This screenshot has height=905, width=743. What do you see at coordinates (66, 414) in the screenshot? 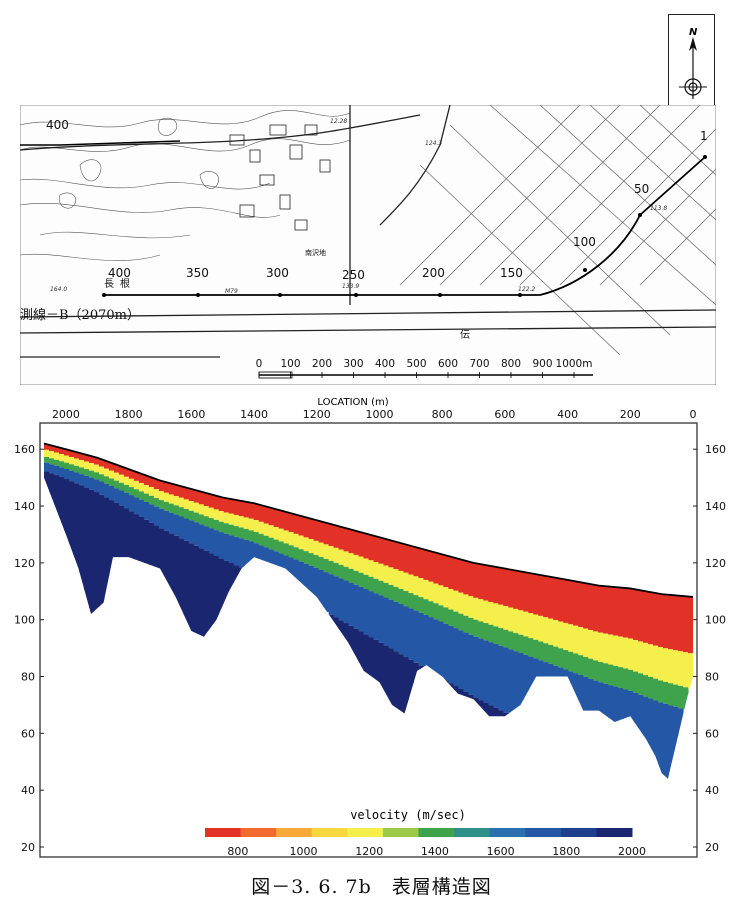
I see `x-tick-label: 2000` at bounding box center [66, 414].